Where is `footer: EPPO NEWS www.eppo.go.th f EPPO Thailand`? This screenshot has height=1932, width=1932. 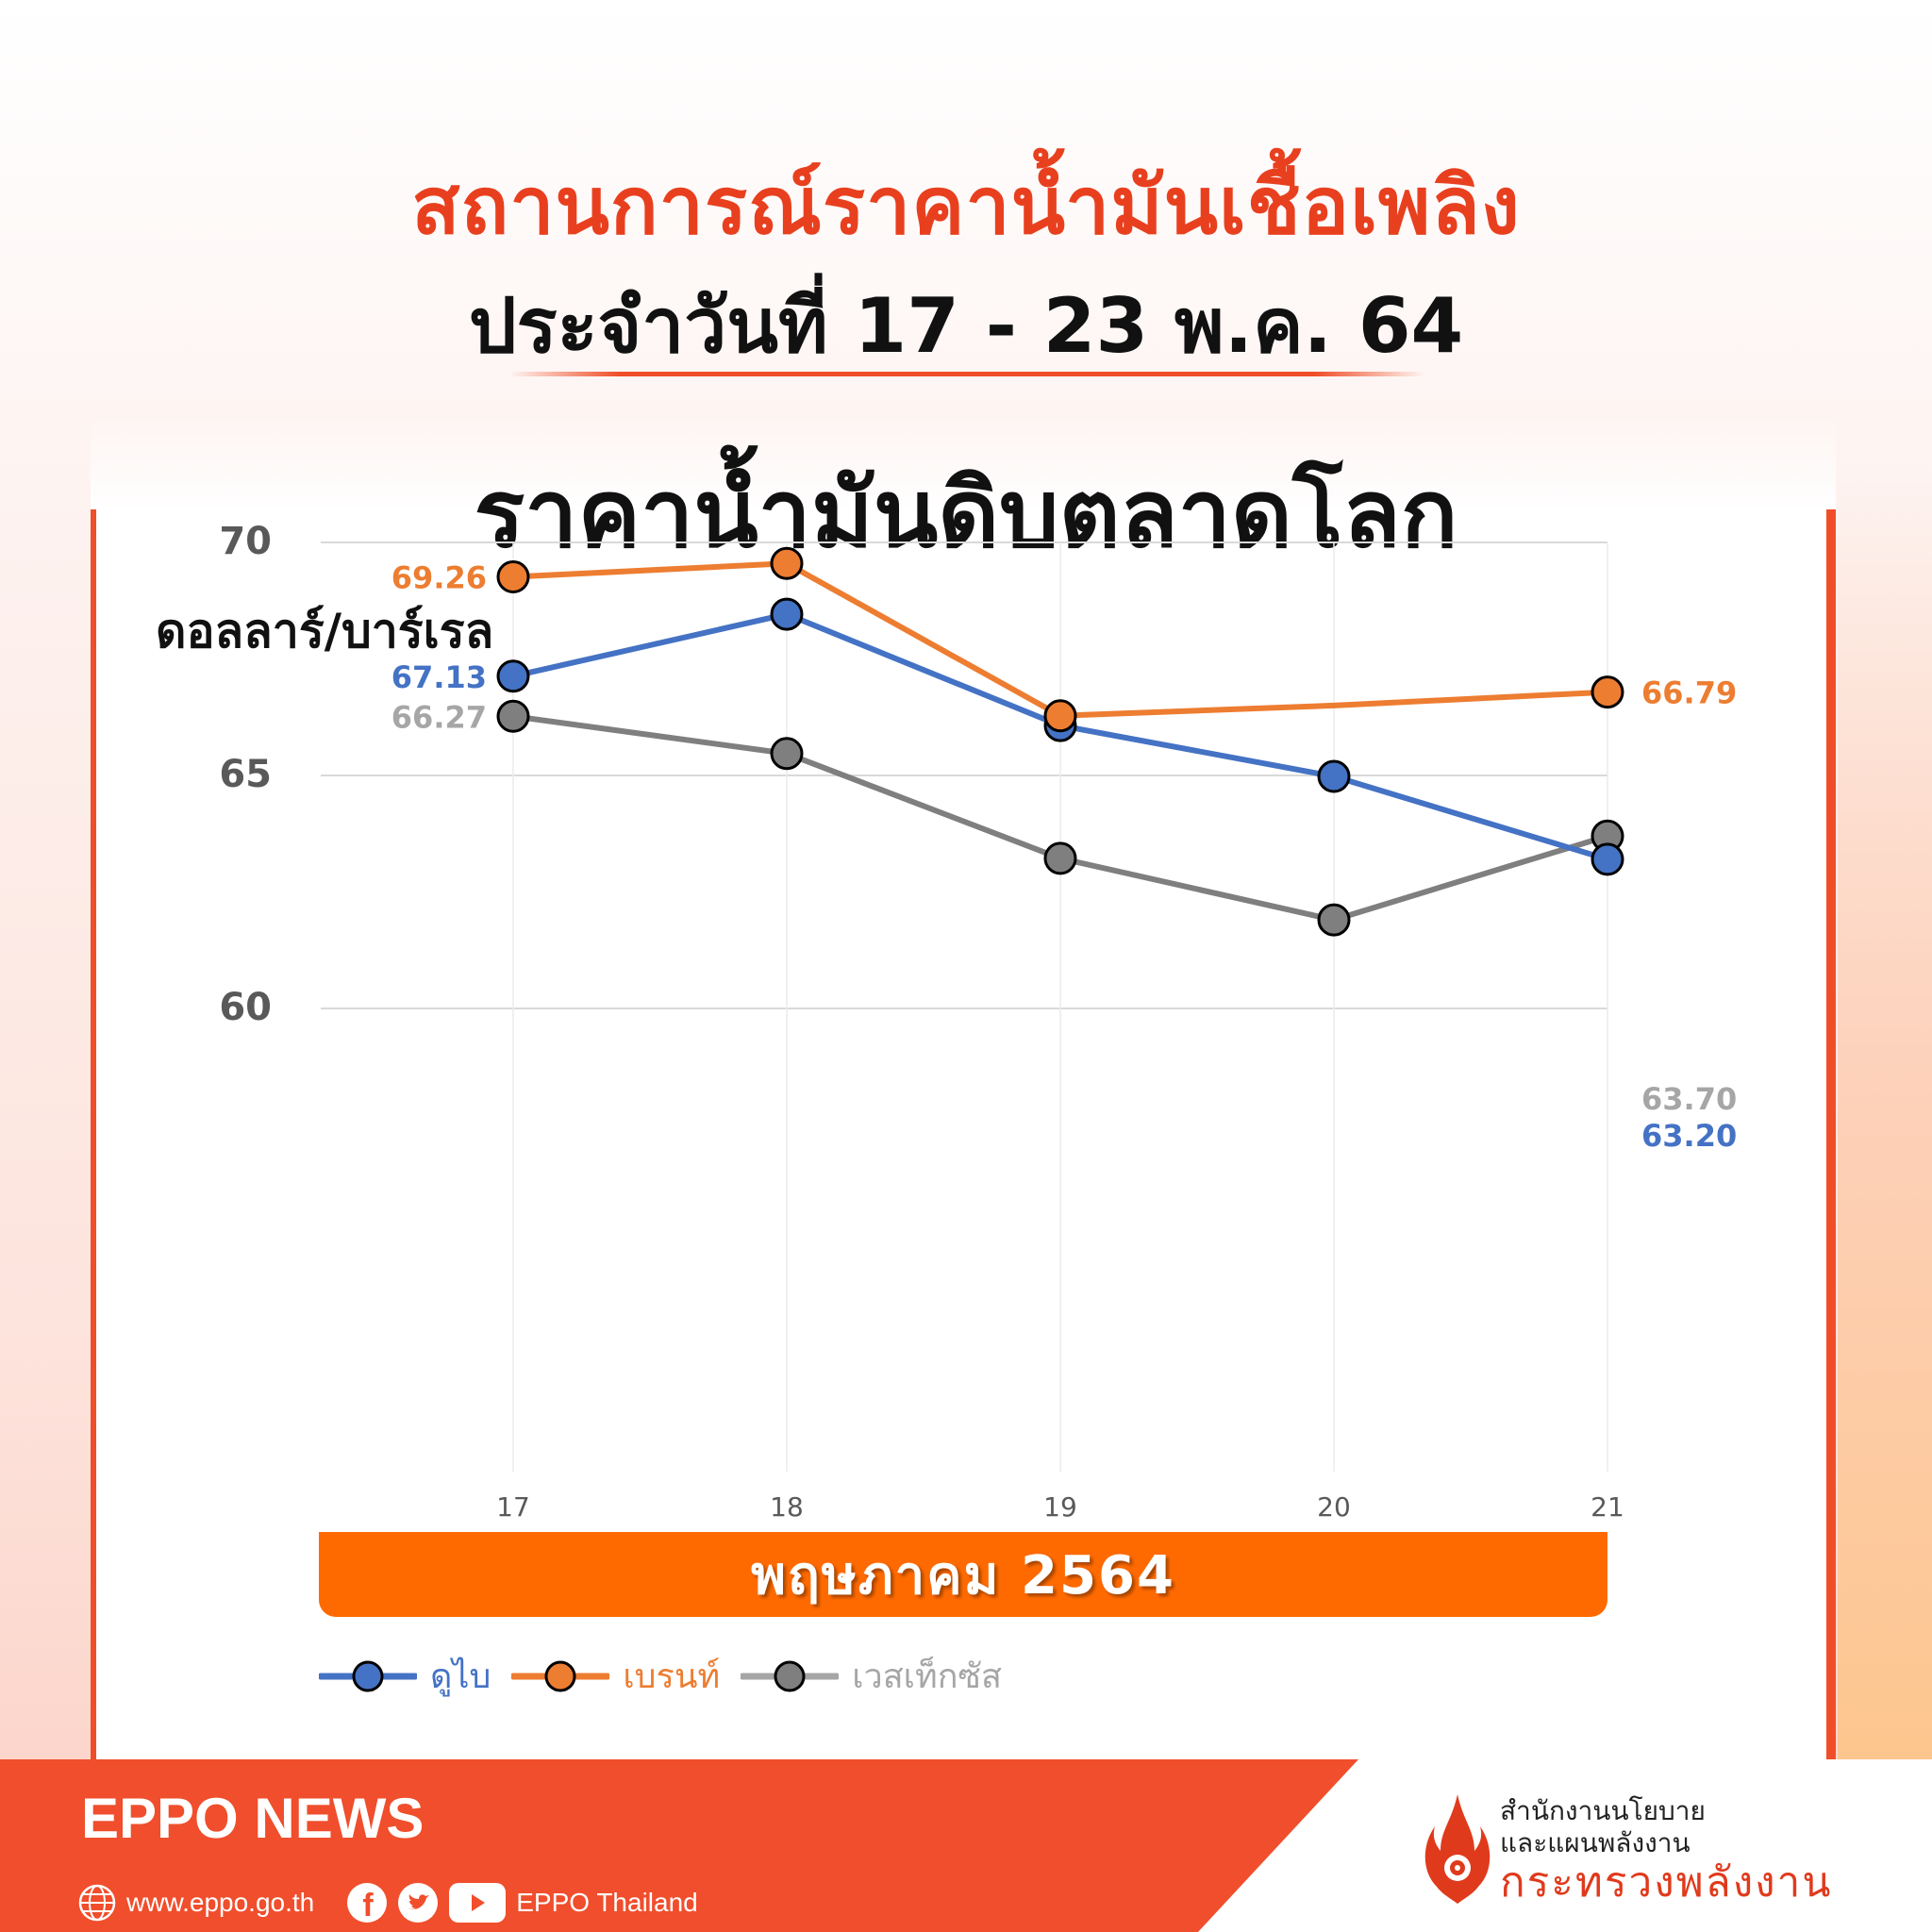
footer: EPPO NEWS www.eppo.go.th f EPPO Thailand is located at coordinates (966, 1846).